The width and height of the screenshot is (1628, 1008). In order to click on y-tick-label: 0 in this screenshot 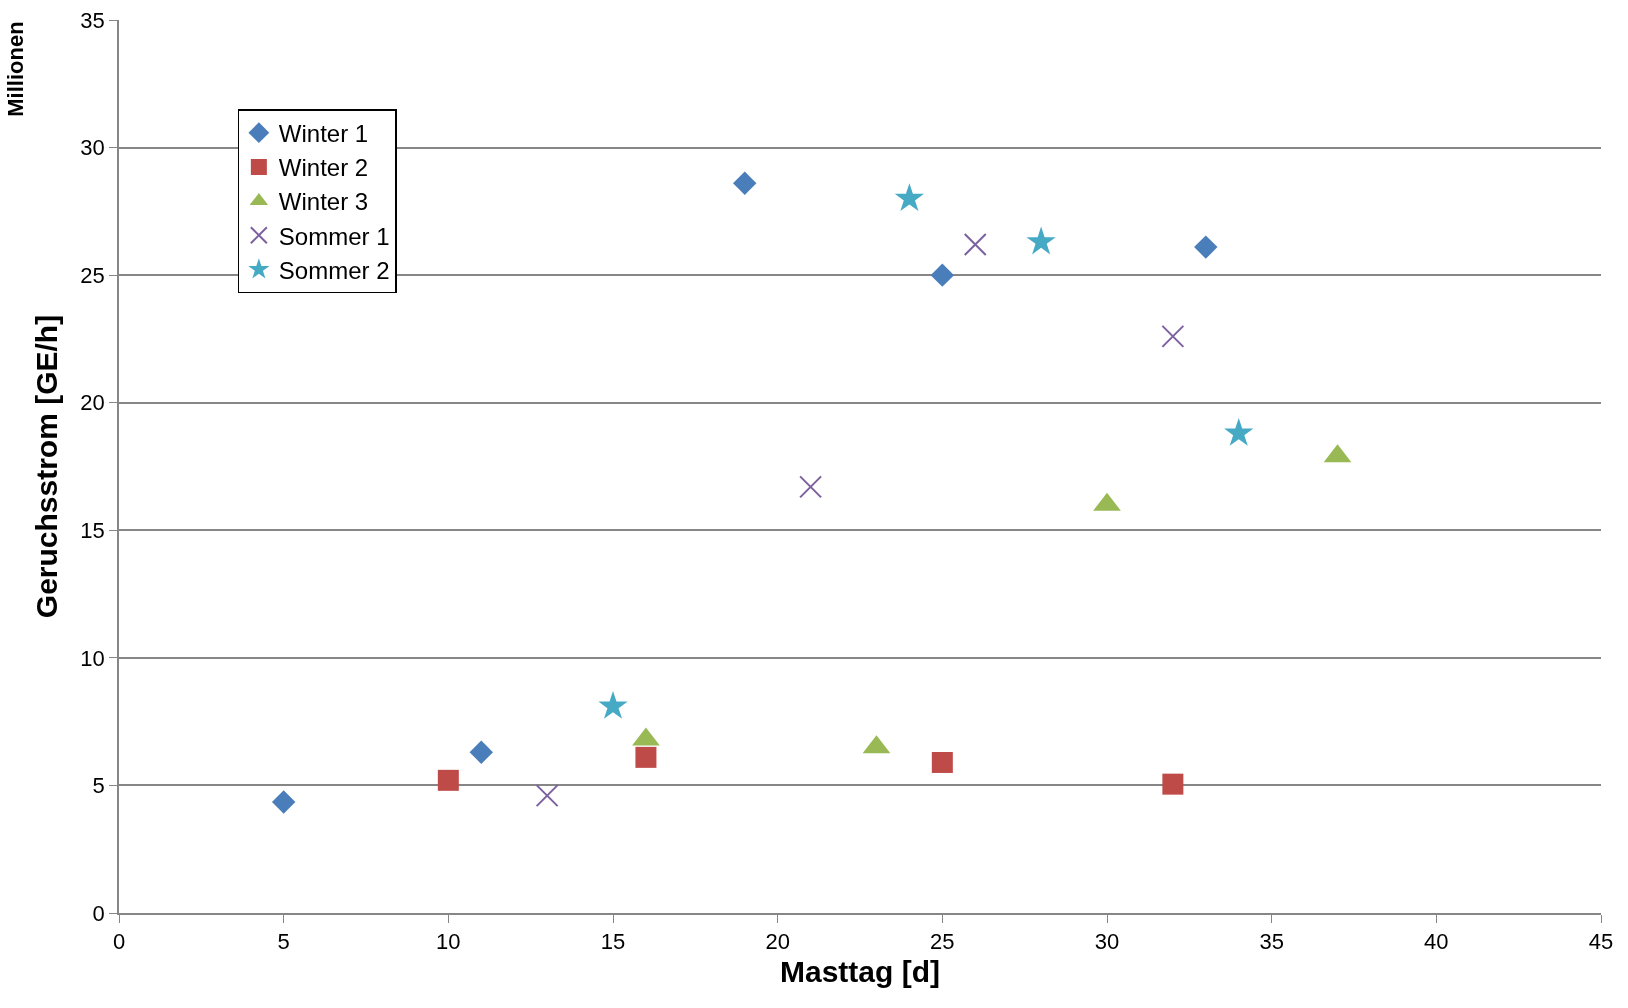, I will do `click(98, 913)`.